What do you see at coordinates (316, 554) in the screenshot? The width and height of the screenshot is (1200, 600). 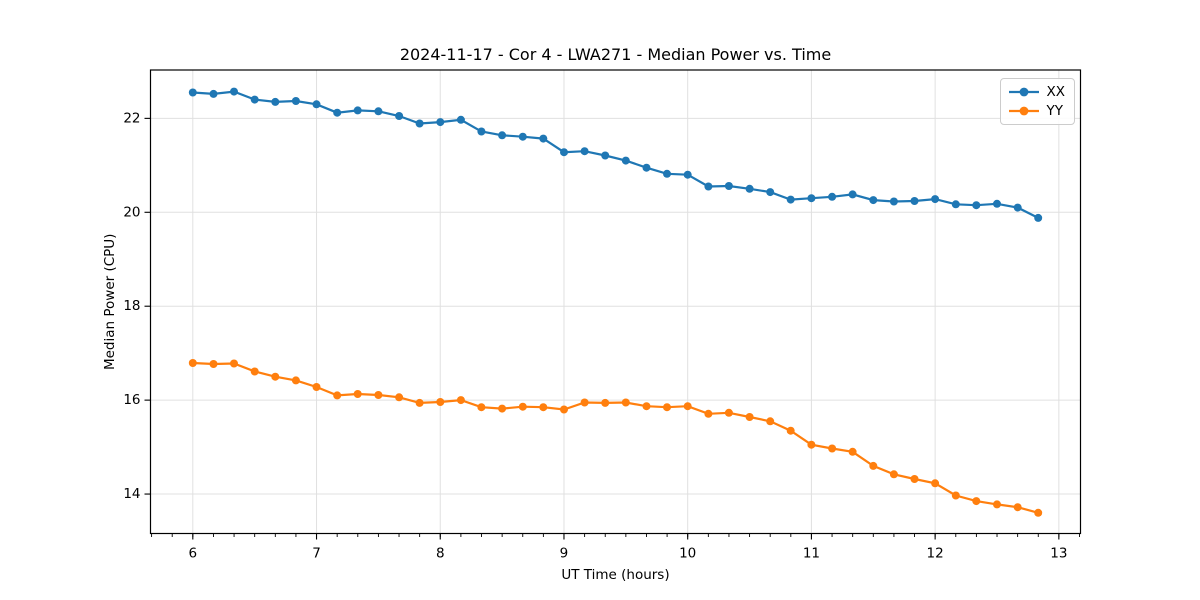 I see `x-tick-label: 7` at bounding box center [316, 554].